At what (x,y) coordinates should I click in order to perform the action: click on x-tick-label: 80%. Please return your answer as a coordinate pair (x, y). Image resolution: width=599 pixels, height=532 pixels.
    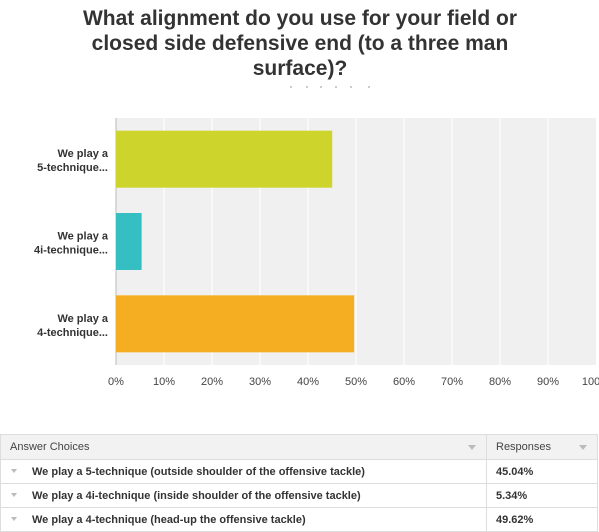
    Looking at the image, I should click on (500, 382).